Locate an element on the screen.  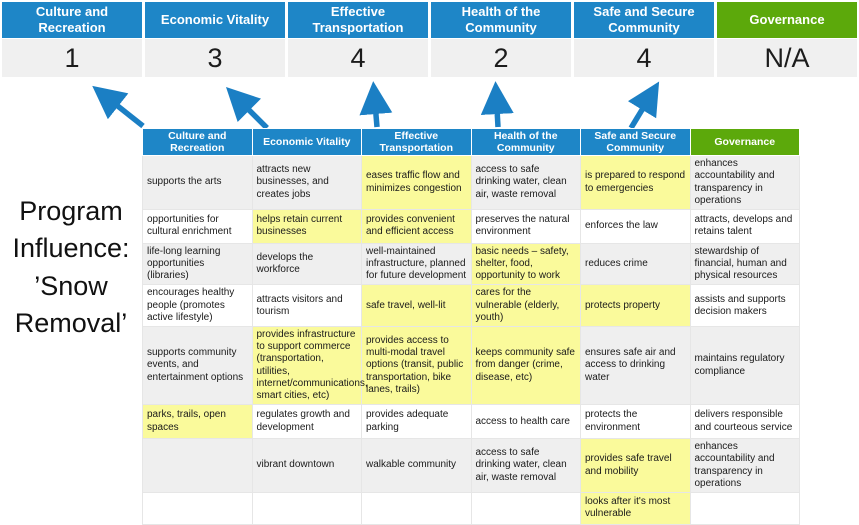
matrix-cell: maintains regulatory compliance is located at coordinates (744, 365).